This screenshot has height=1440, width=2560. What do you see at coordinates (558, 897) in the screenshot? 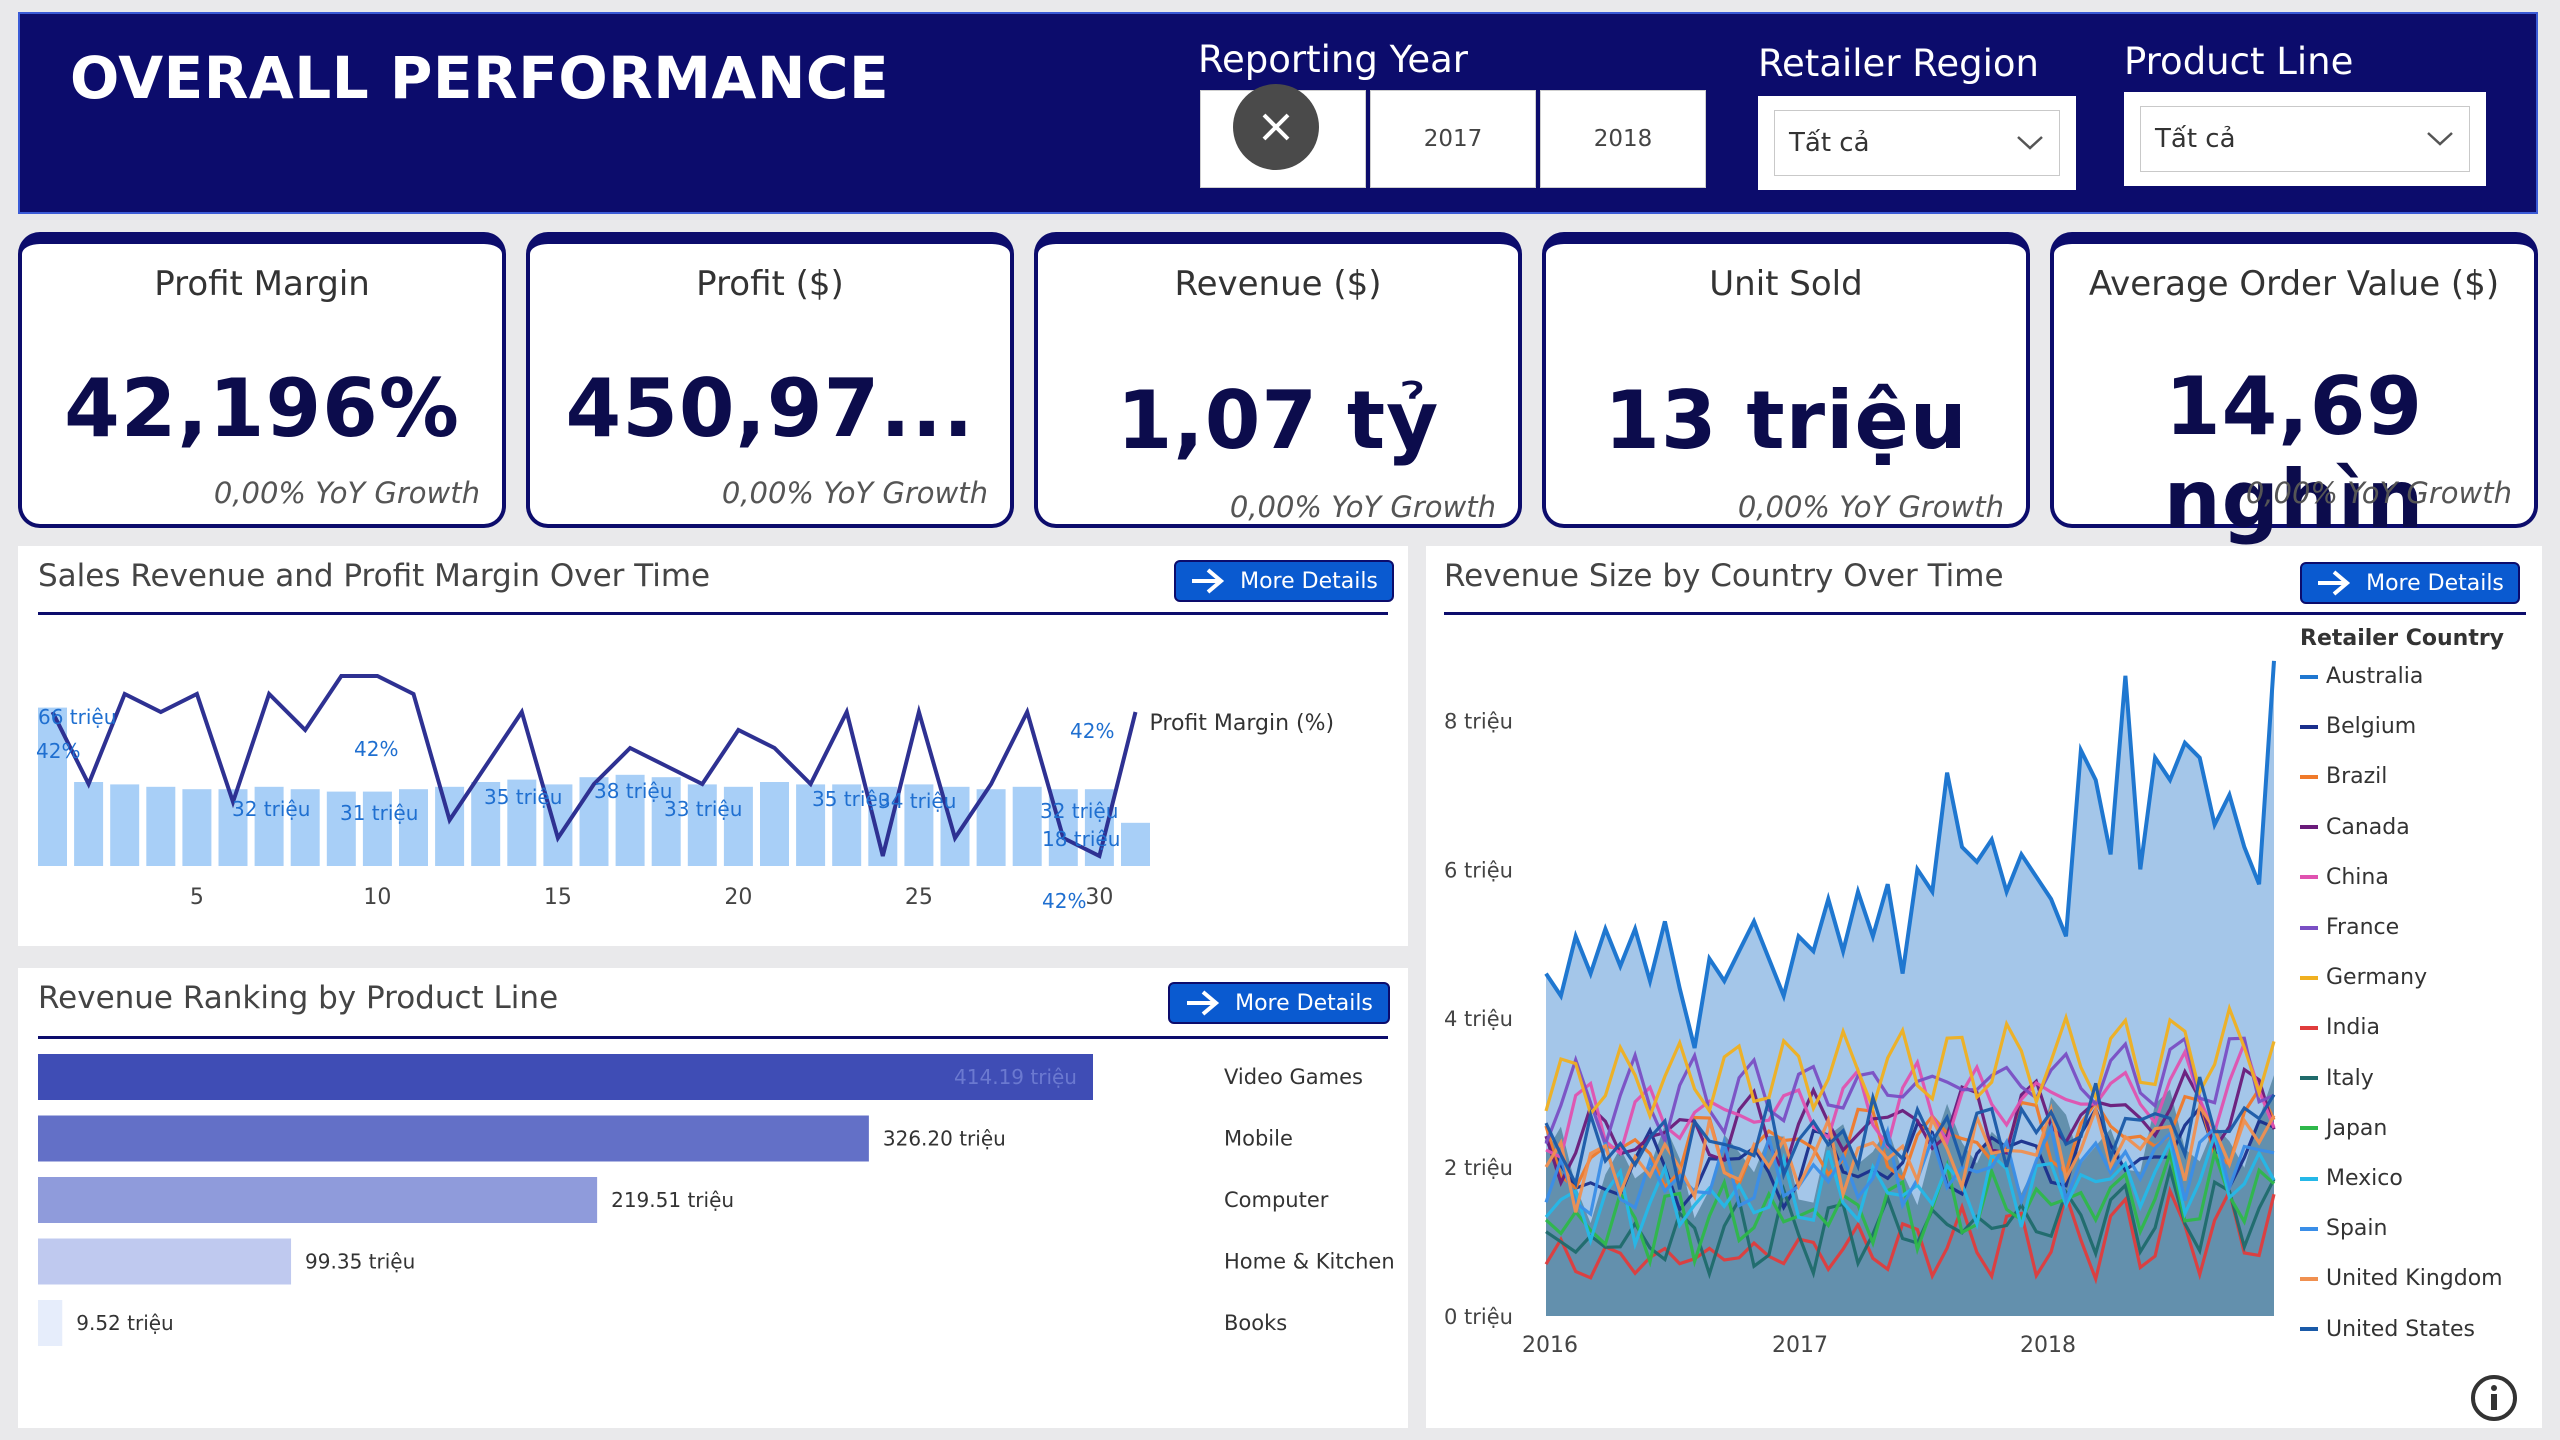
I see `x-tick-label: 15` at bounding box center [558, 897].